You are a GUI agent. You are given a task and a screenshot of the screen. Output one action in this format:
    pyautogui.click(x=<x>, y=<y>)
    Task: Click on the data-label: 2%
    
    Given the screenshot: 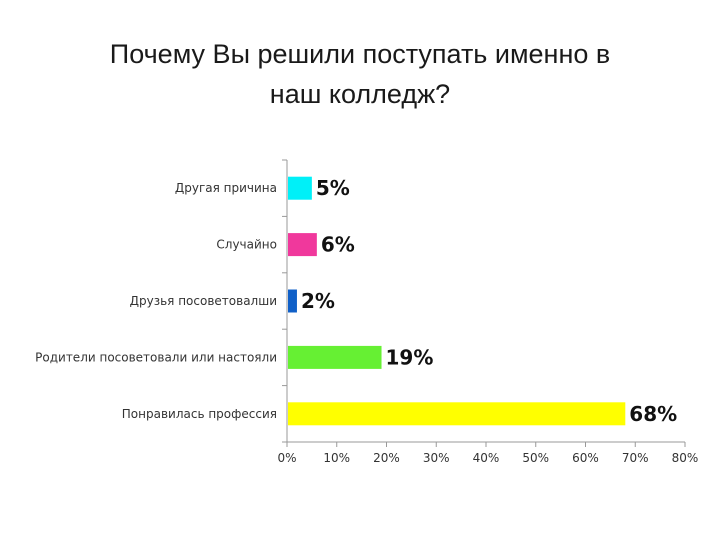 What is the action you would take?
    pyautogui.click(x=318, y=301)
    